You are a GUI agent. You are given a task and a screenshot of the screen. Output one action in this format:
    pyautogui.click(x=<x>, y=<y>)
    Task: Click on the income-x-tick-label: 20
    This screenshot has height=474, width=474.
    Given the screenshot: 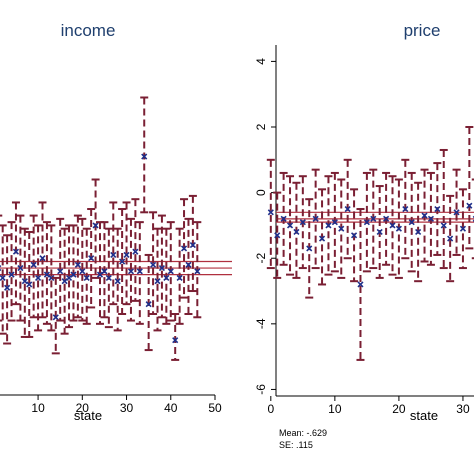 What is the action you would take?
    pyautogui.click(x=83, y=408)
    